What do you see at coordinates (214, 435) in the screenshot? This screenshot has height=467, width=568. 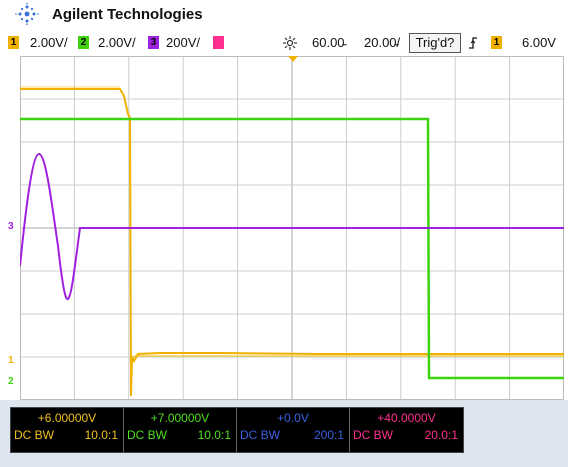 I see `channel-2-probe-ratio: 10.0:1` at bounding box center [214, 435].